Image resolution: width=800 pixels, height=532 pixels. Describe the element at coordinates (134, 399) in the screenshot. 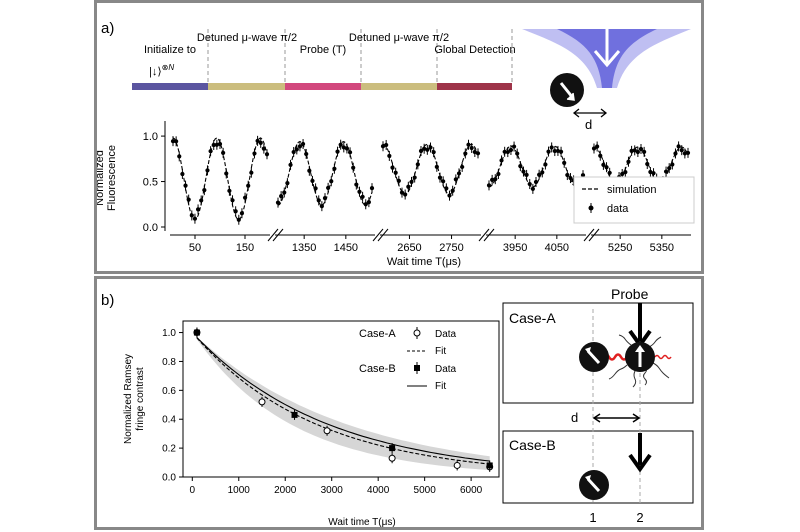

I see `contrast-ylabel: Normalized Ramseyfringe contrast` at that location.